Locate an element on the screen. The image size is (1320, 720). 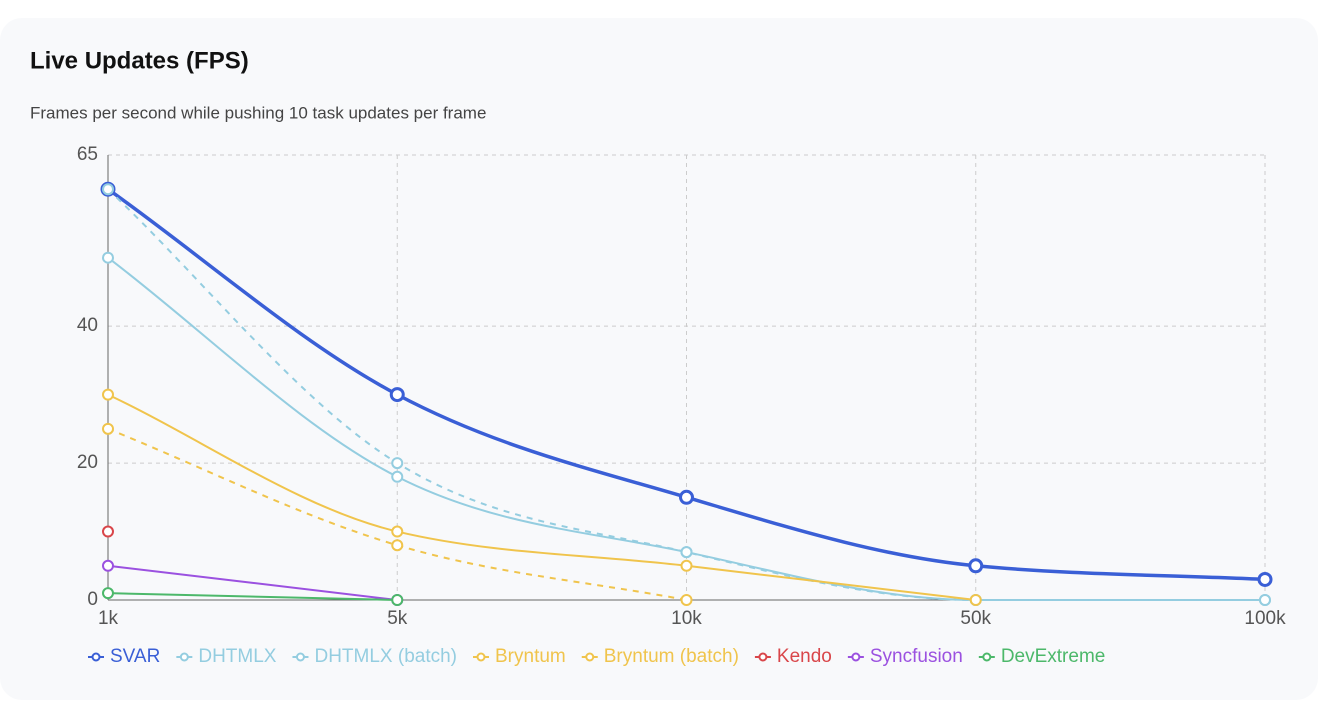
chart-title: Live Updates (FPS) is located at coordinates (139, 60).